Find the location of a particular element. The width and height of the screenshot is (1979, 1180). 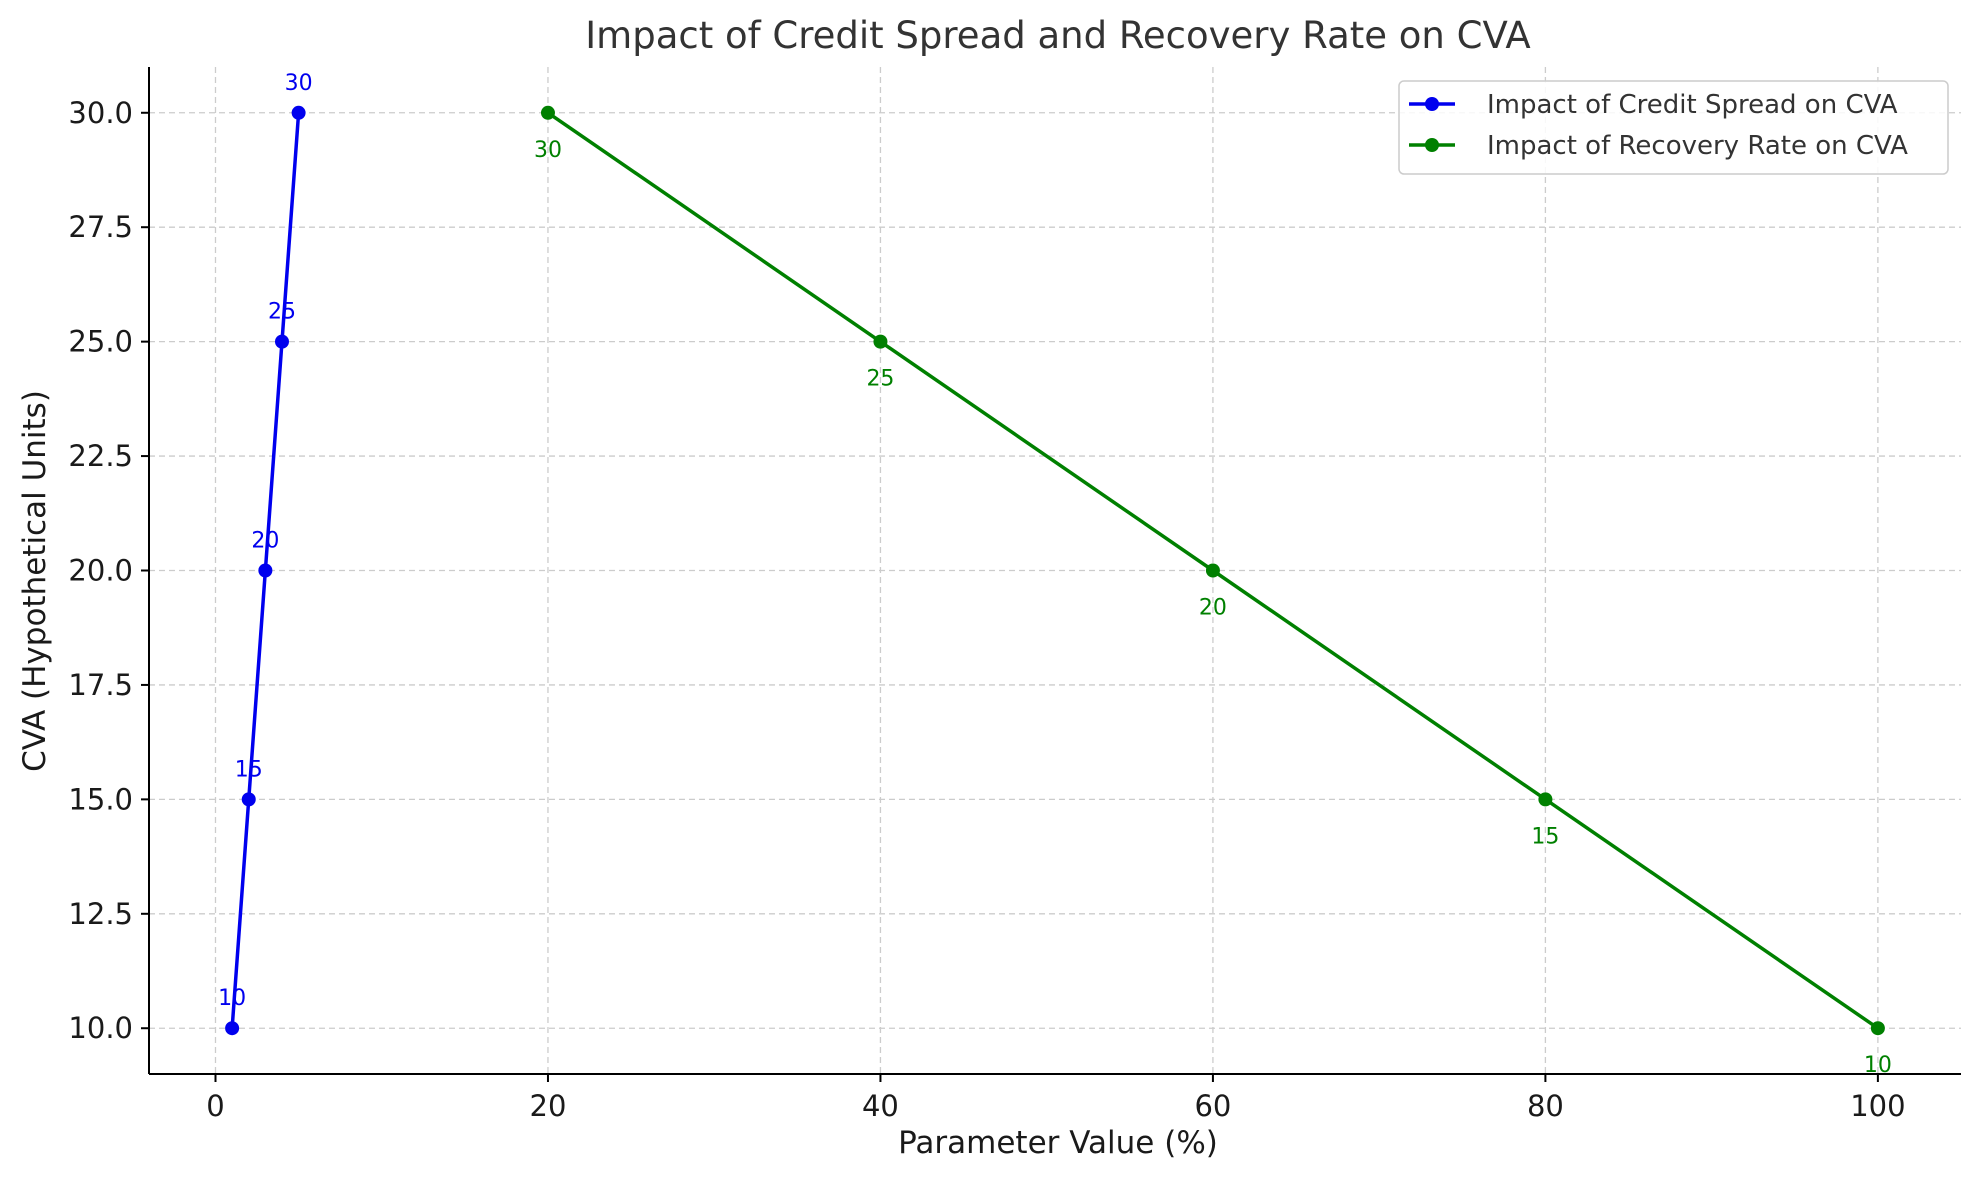

x-tick-label: 60 is located at coordinates (1212, 1106).